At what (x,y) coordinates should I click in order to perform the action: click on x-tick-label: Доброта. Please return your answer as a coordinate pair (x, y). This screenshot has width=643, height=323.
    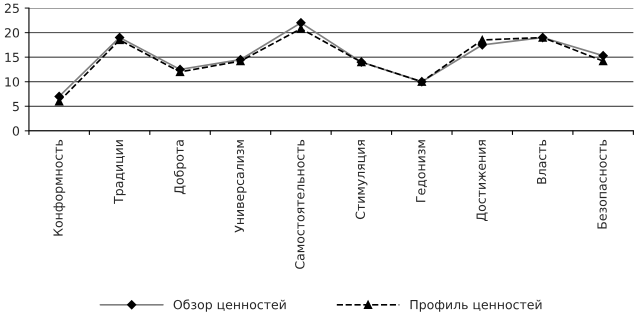
    Looking at the image, I should click on (180, 167).